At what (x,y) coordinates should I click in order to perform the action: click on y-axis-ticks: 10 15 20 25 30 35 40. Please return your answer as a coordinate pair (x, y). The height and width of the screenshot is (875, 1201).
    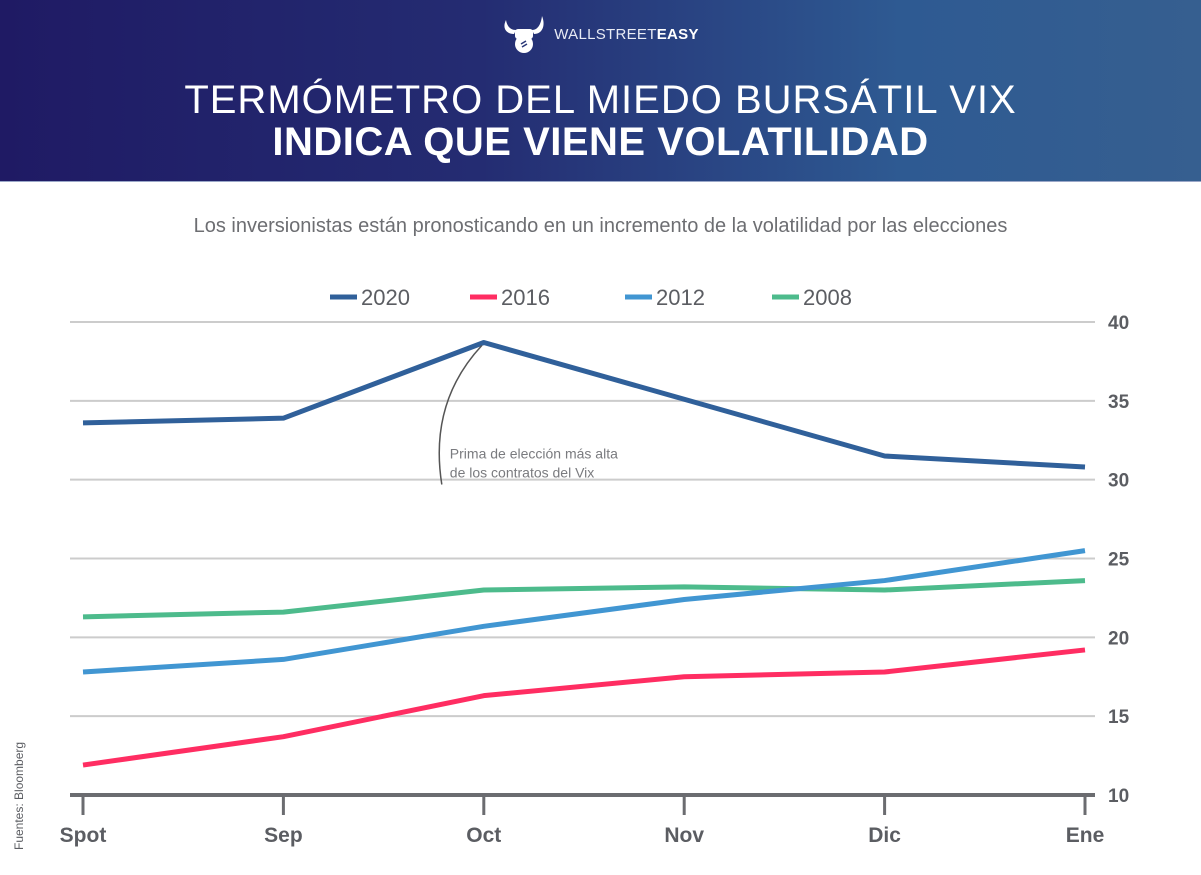
    Looking at the image, I should click on (1119, 560).